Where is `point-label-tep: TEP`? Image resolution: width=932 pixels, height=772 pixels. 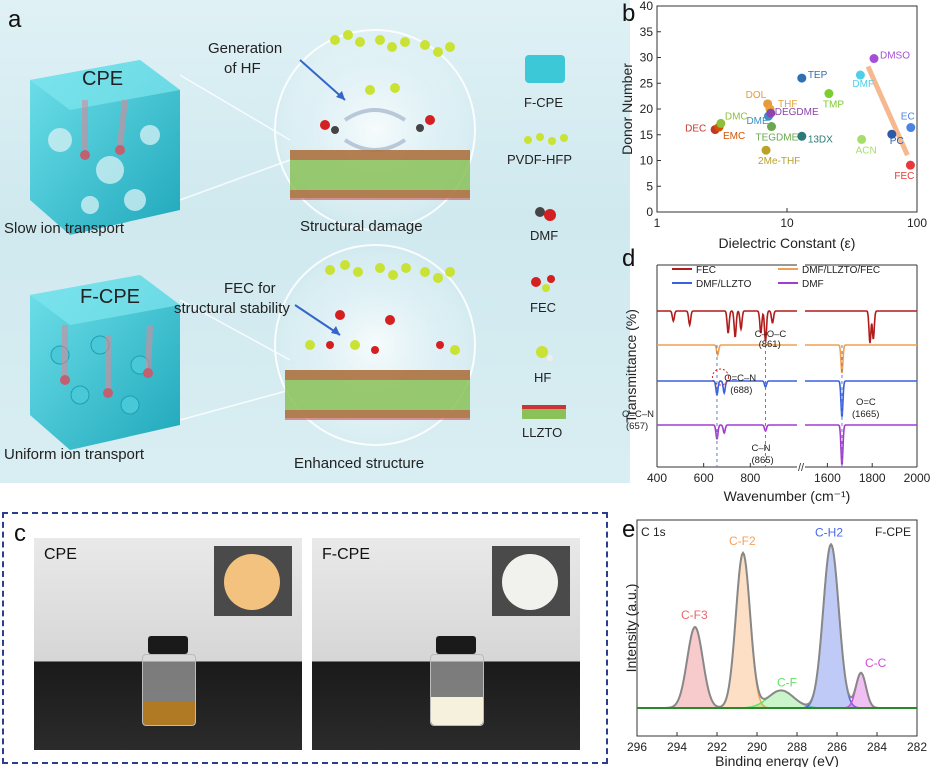 point-label-tep: TEP is located at coordinates (818, 75).